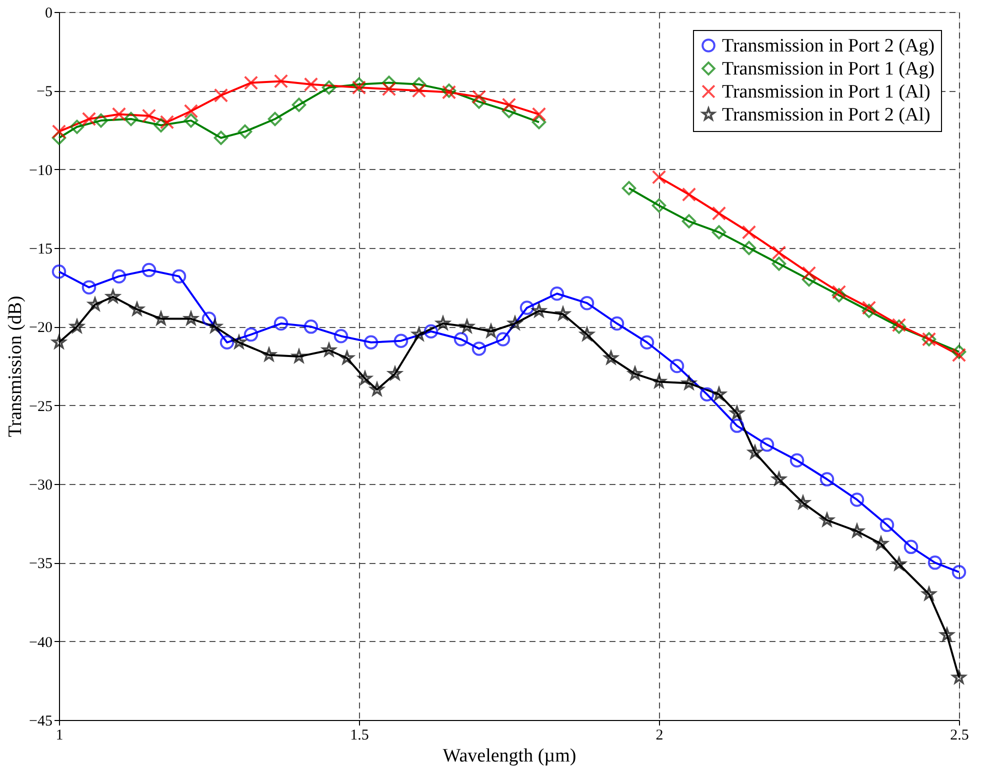  I want to click on y-tick-label: −5, so click(44, 92).